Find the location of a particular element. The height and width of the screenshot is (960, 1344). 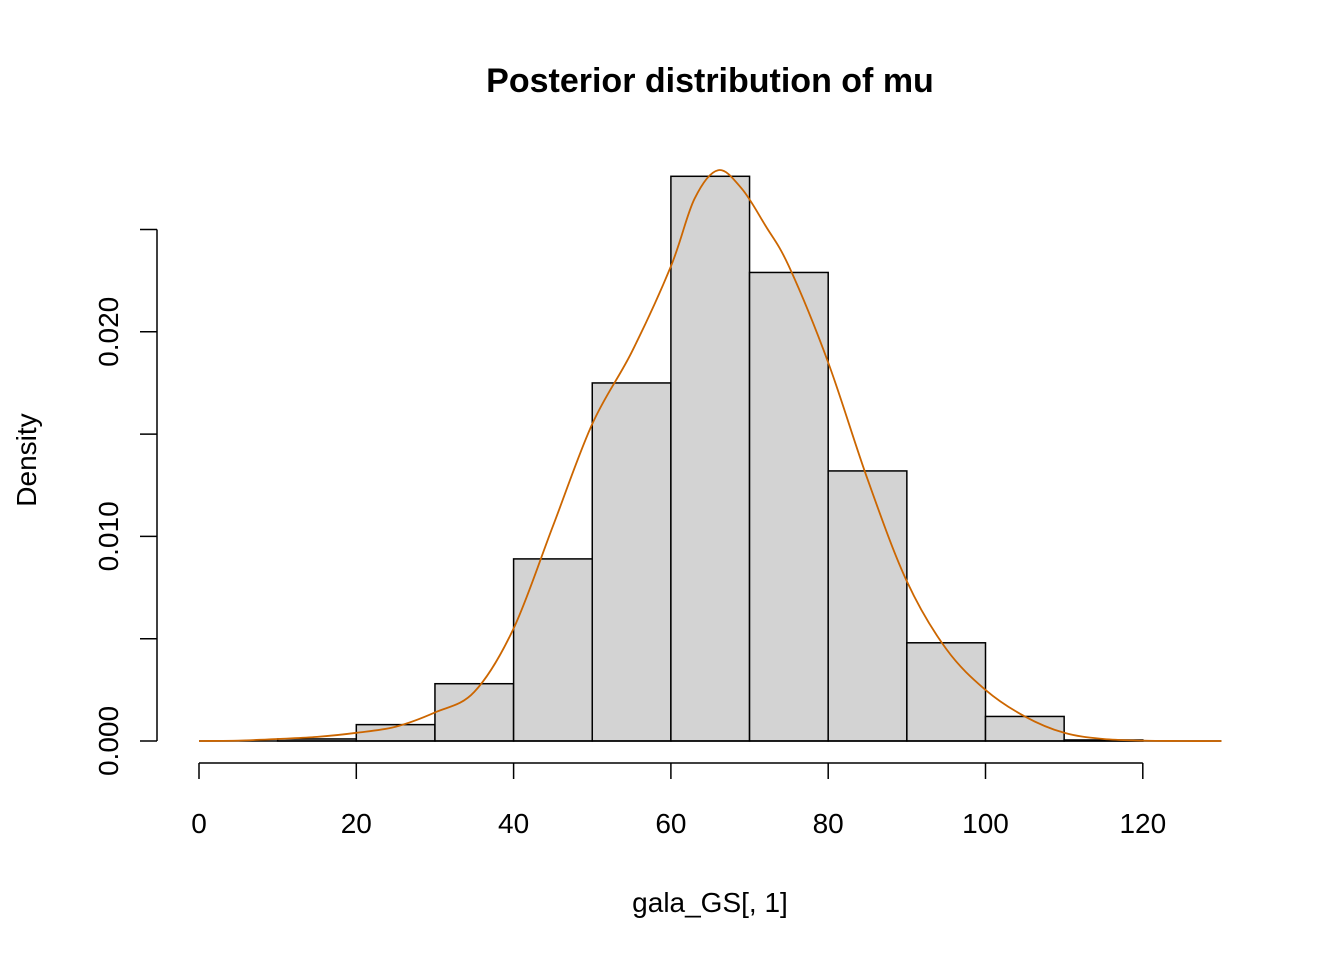

y-tick-label: 0.020 is located at coordinates (108, 332).